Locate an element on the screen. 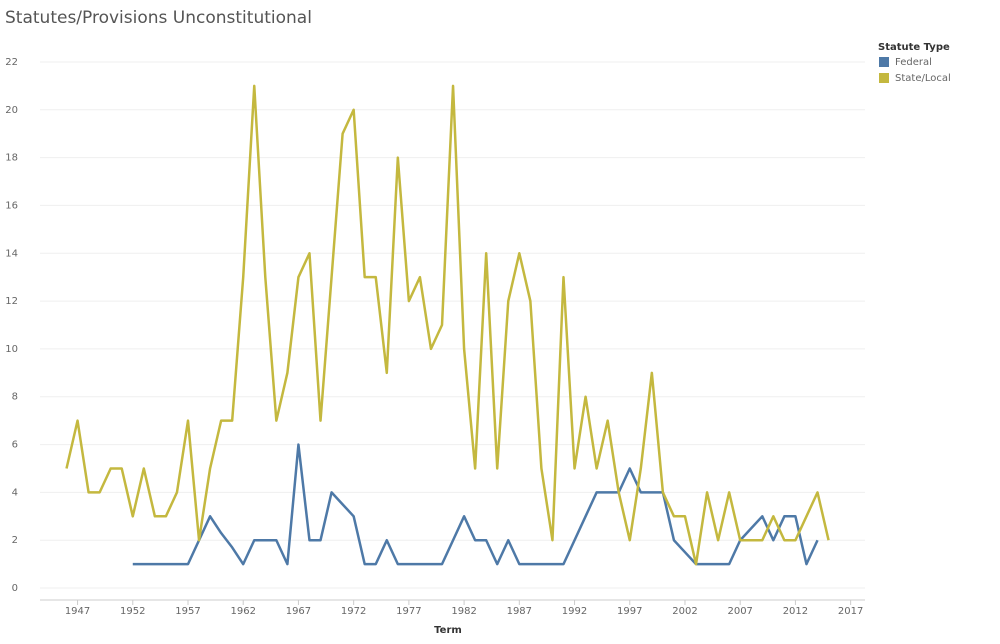 This screenshot has height=644, width=1000. y-tick-label: 4 is located at coordinates (15, 492).